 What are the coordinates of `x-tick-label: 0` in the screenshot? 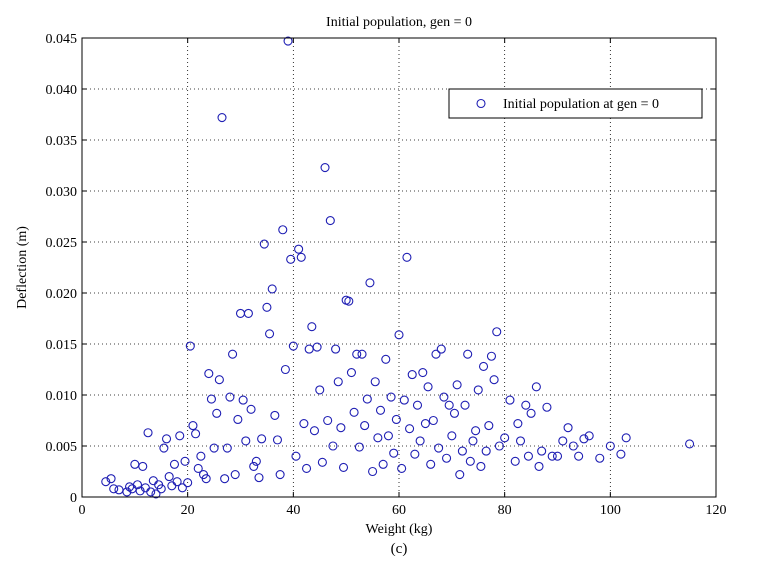 It's located at (82, 510).